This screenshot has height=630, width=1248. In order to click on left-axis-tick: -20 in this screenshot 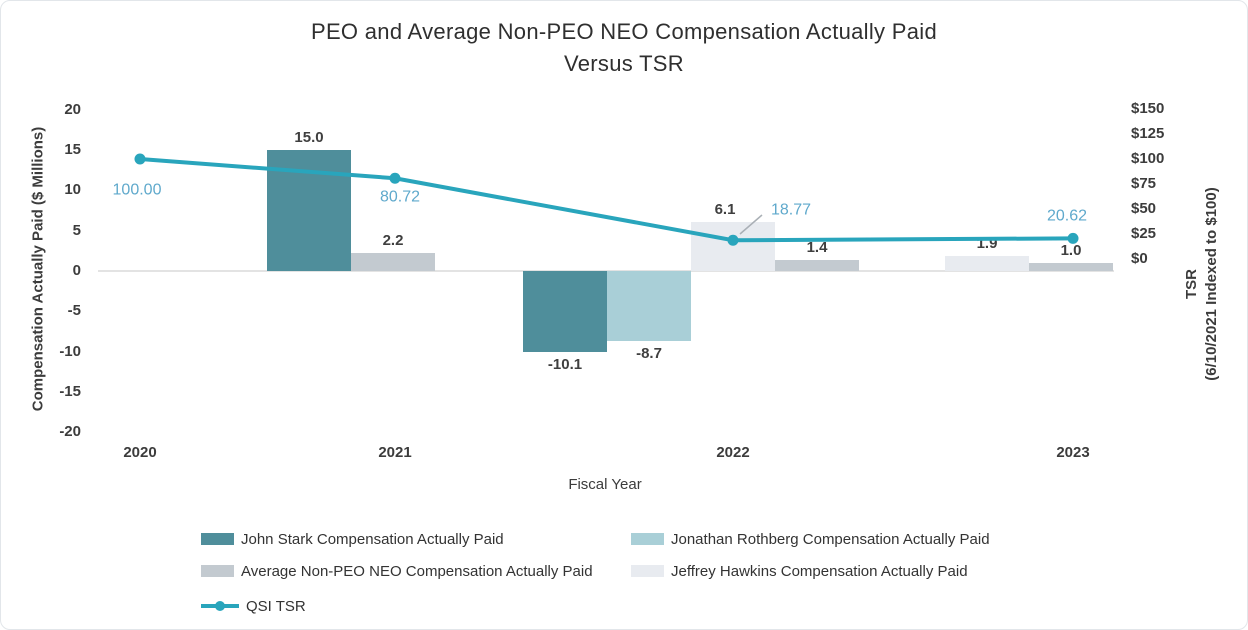, I will do `click(70, 432)`.